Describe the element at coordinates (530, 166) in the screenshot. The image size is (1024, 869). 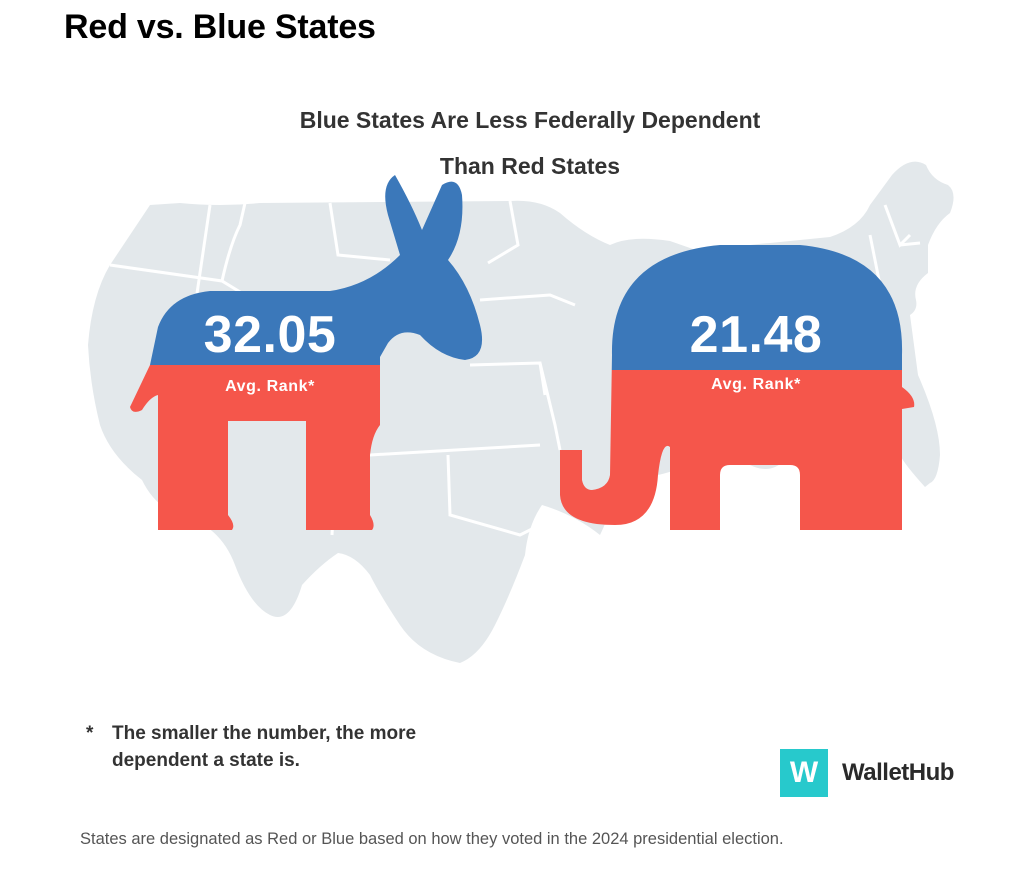
I see `chart-headline-line2: Than Red States` at that location.